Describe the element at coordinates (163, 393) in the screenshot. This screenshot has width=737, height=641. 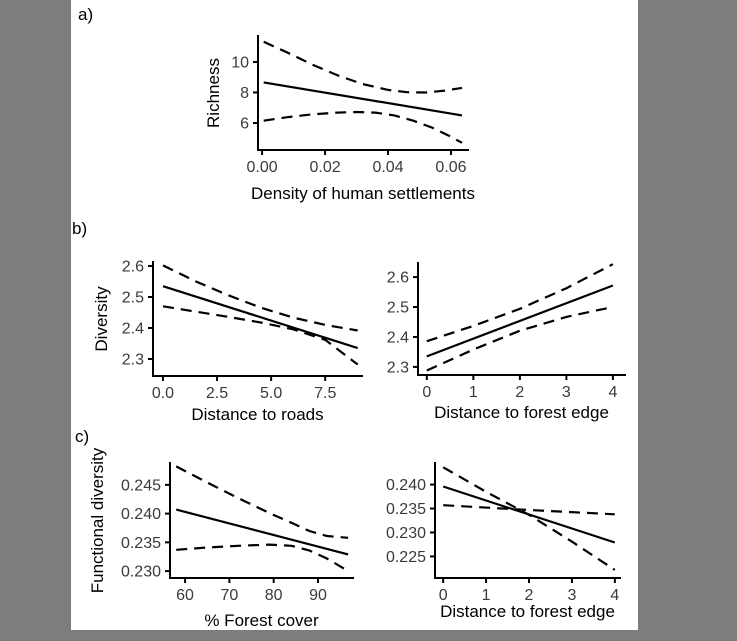
I see `x-tick-label: 0.0` at that location.